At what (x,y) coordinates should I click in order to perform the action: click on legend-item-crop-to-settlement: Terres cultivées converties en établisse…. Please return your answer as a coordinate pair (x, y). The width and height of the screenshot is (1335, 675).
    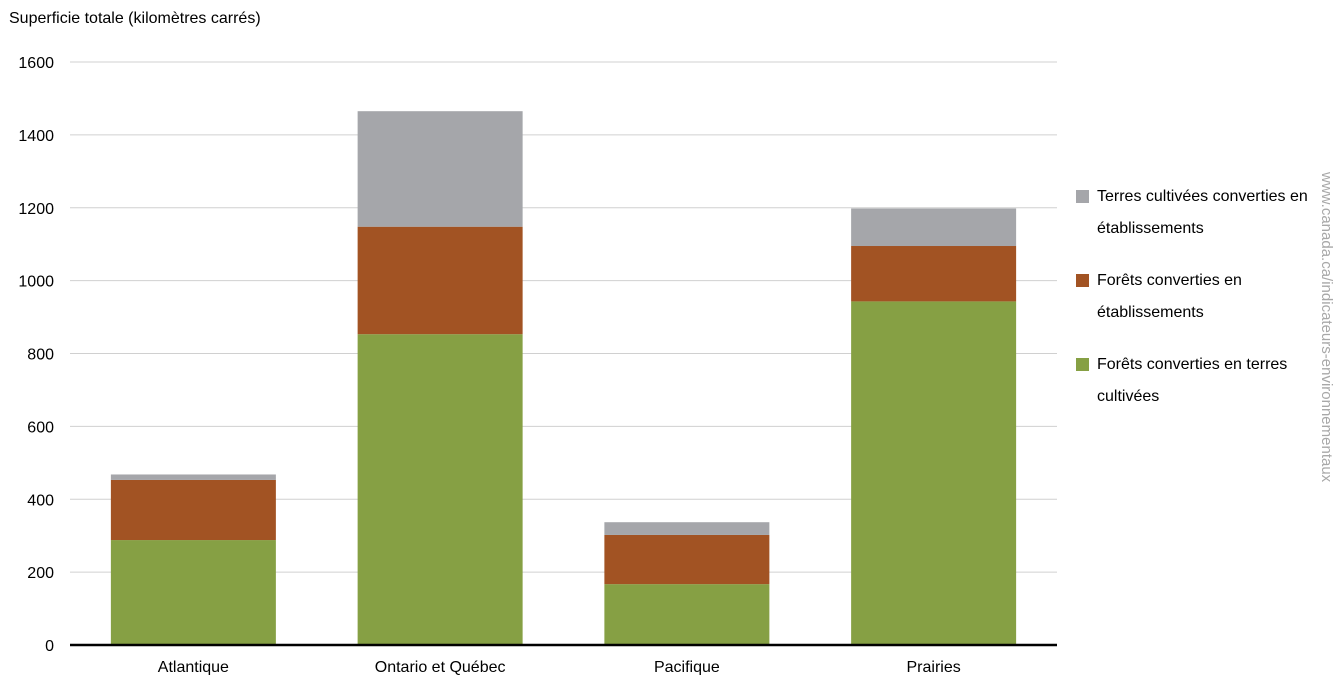
    Looking at the image, I should click on (1196, 213).